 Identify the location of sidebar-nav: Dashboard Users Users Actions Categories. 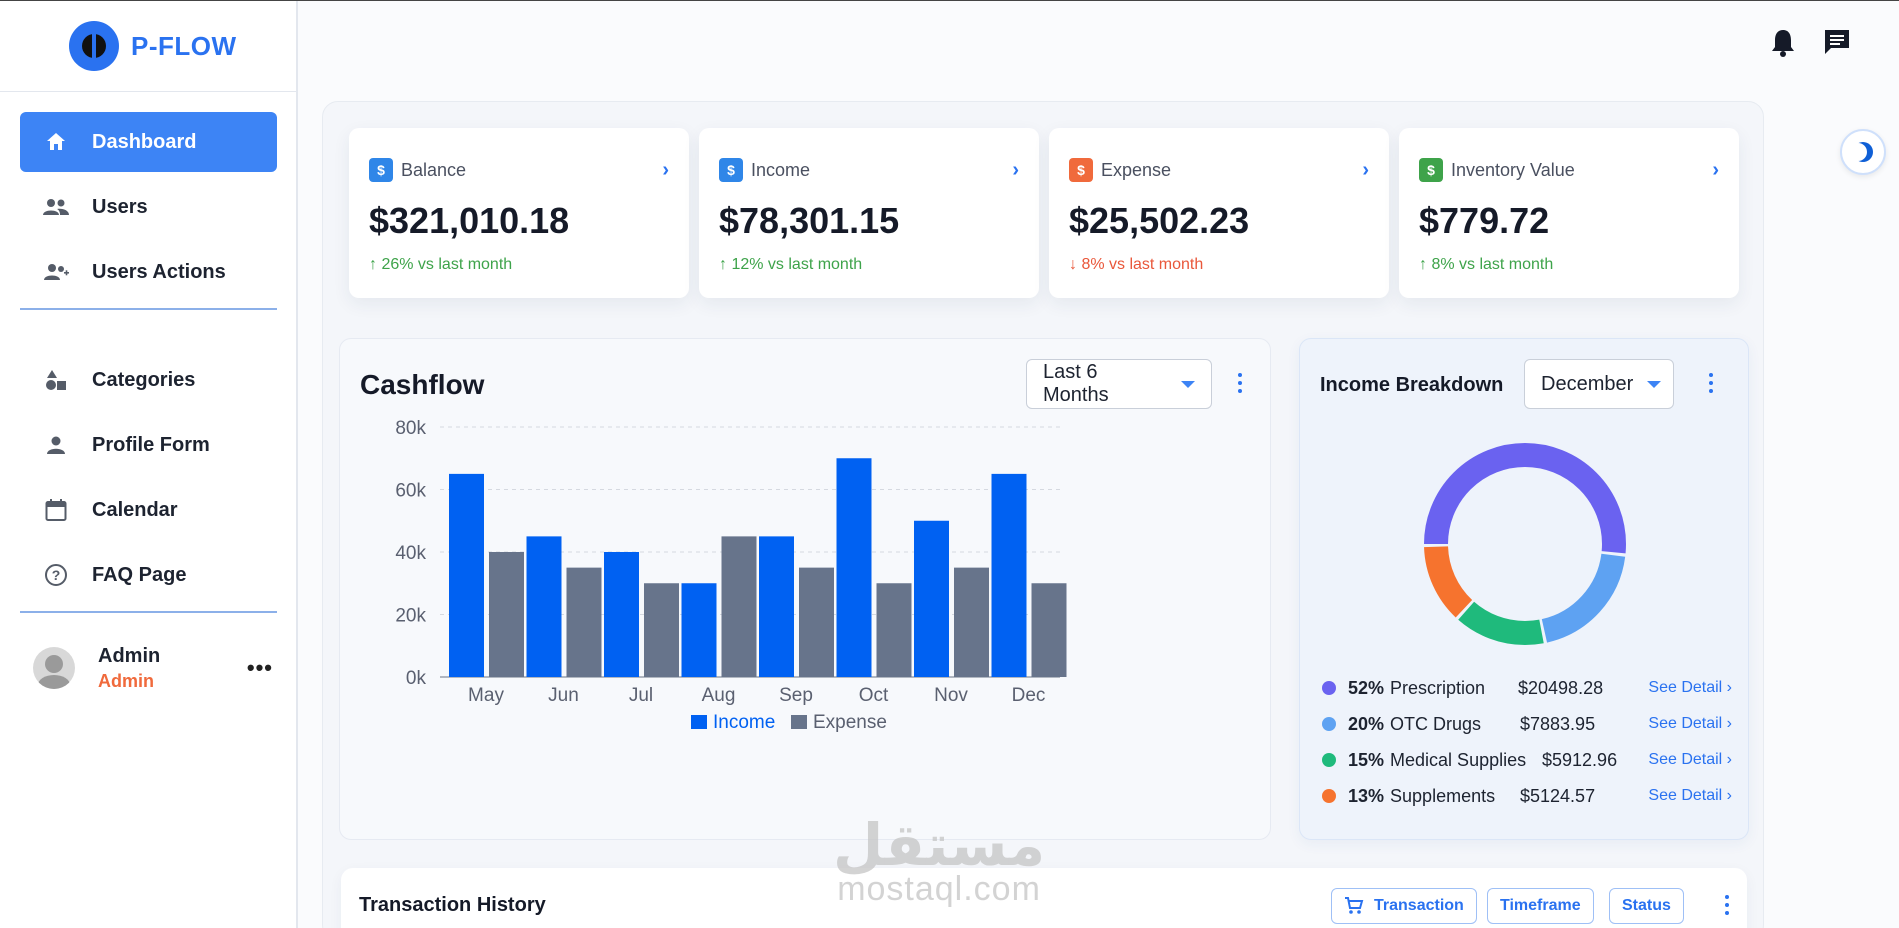
(148, 365).